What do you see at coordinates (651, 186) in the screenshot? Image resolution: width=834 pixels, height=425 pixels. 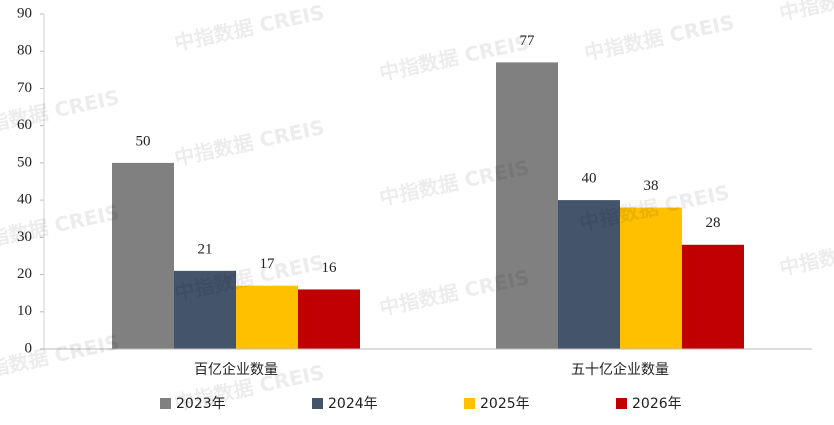 I see `data-label: 38` at bounding box center [651, 186].